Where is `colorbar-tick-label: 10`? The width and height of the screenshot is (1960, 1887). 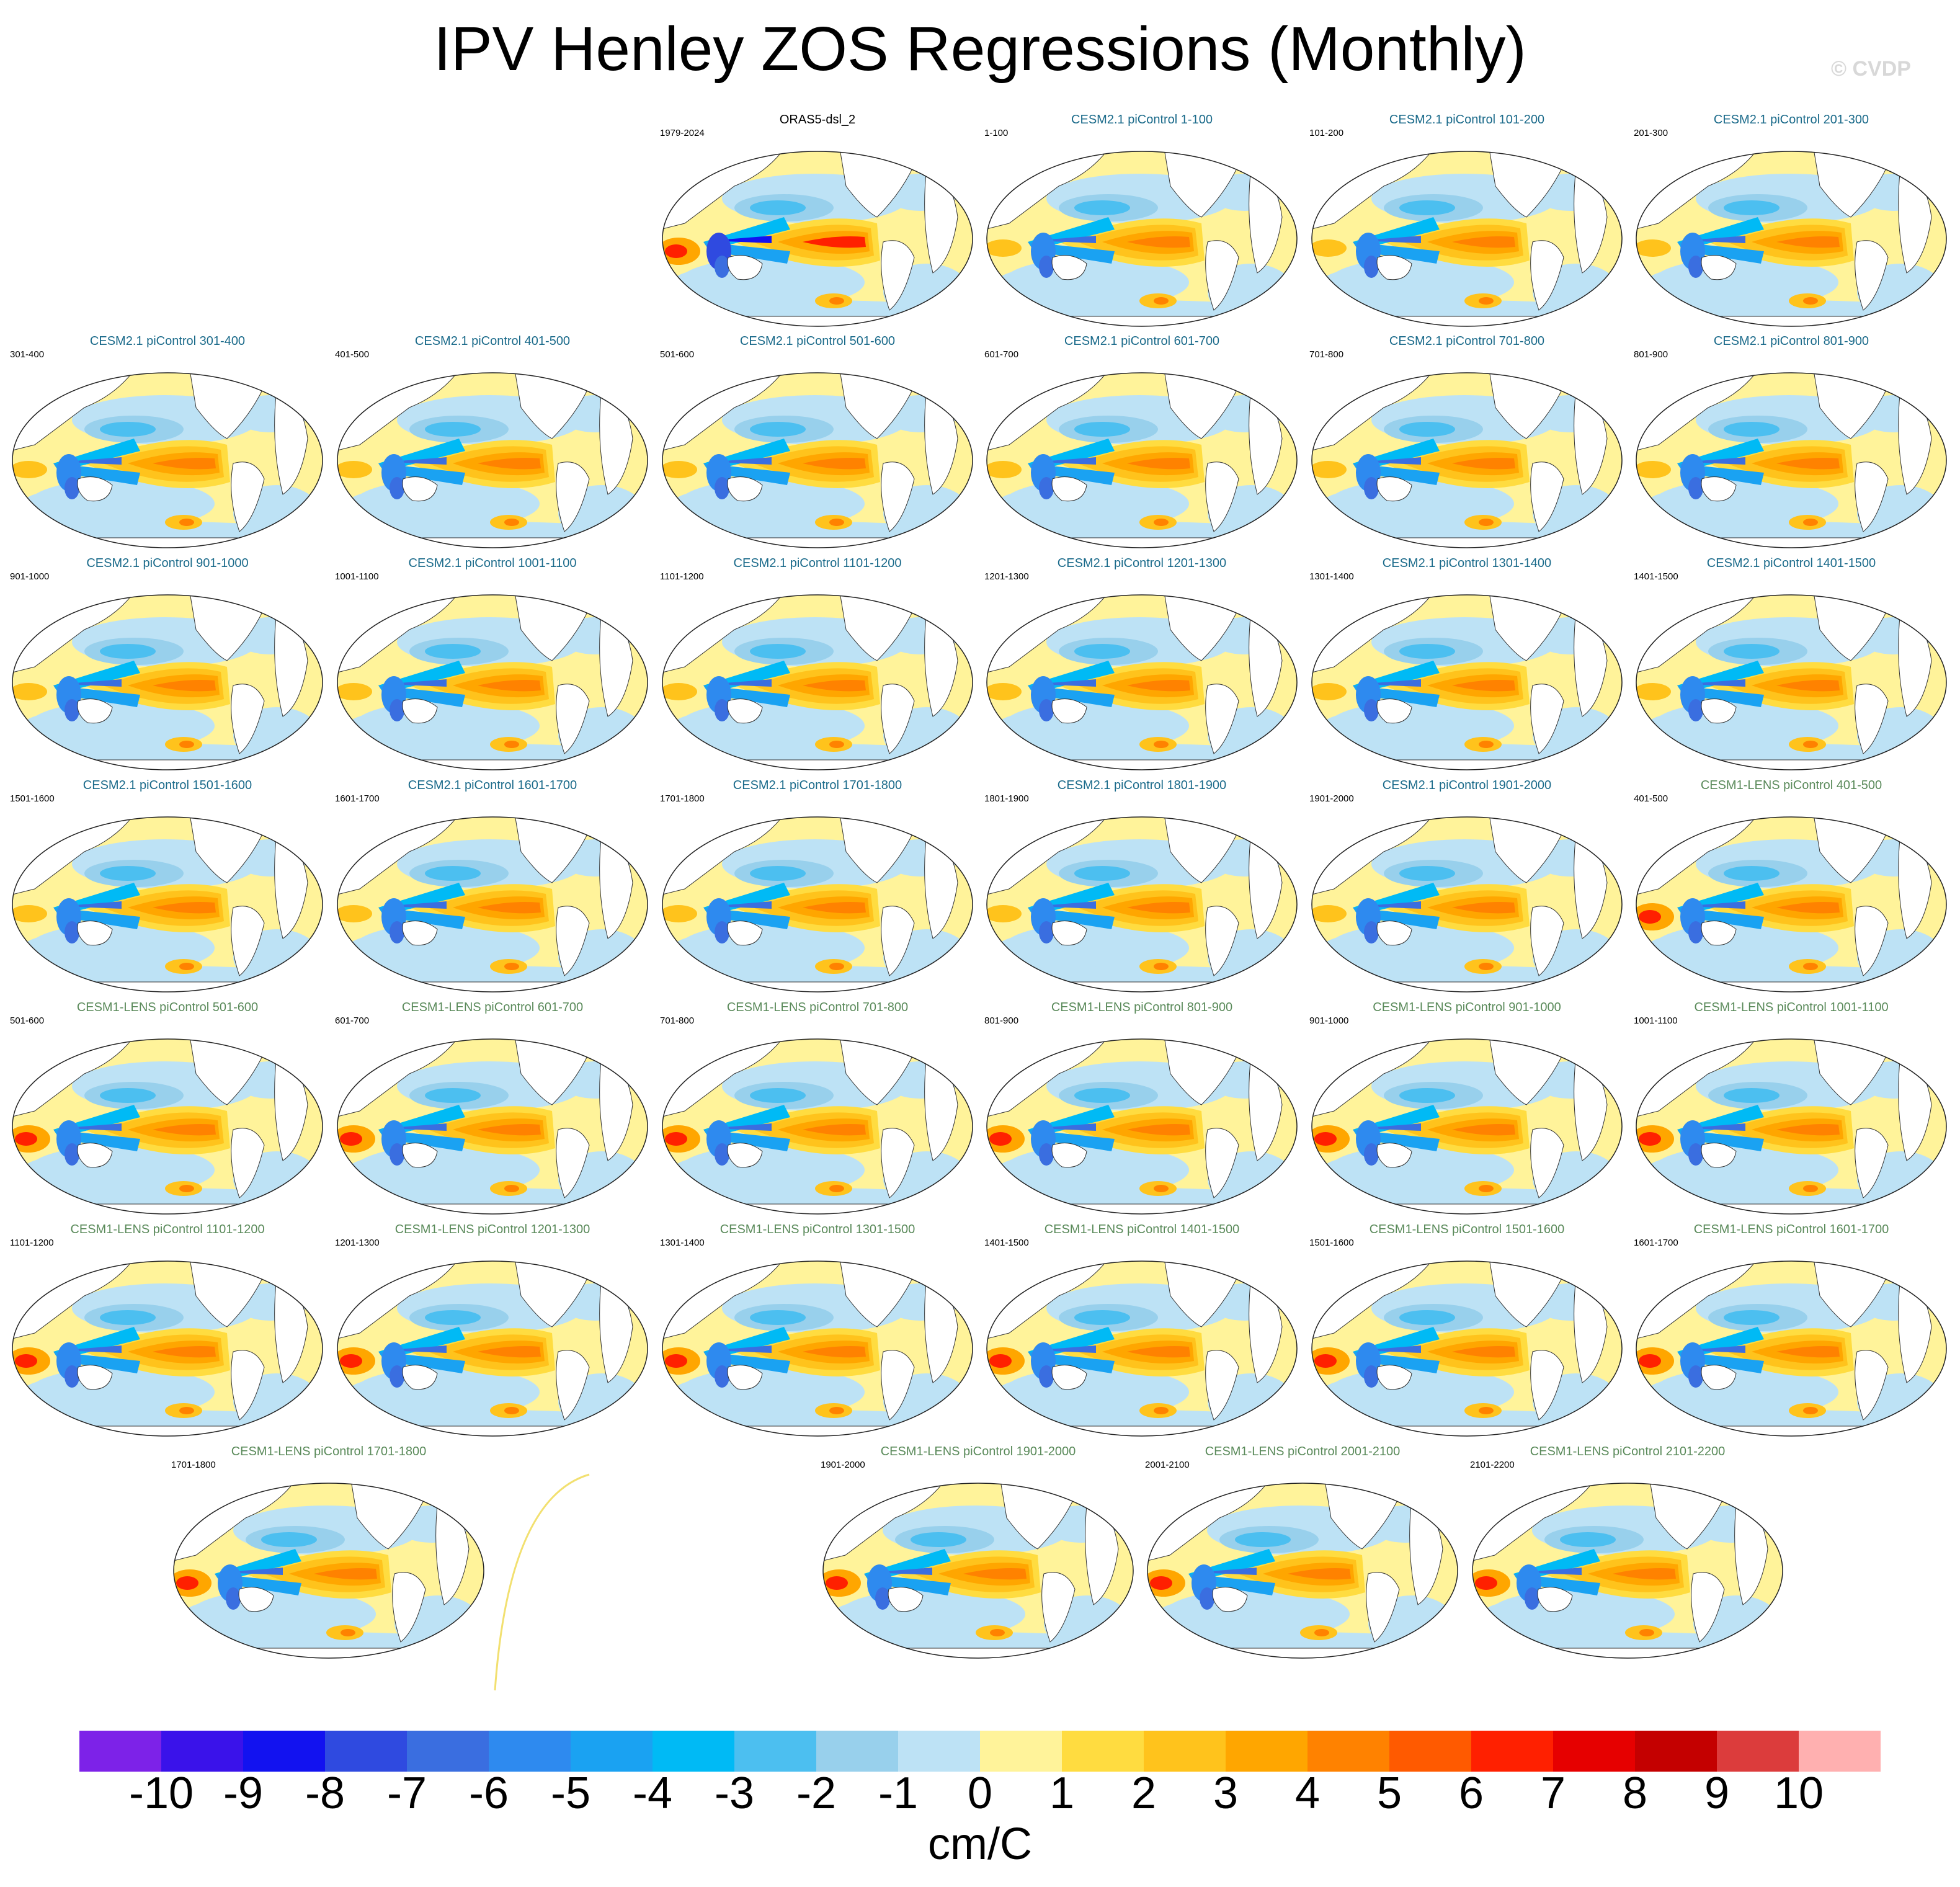 colorbar-tick-label: 10 is located at coordinates (1798, 1793).